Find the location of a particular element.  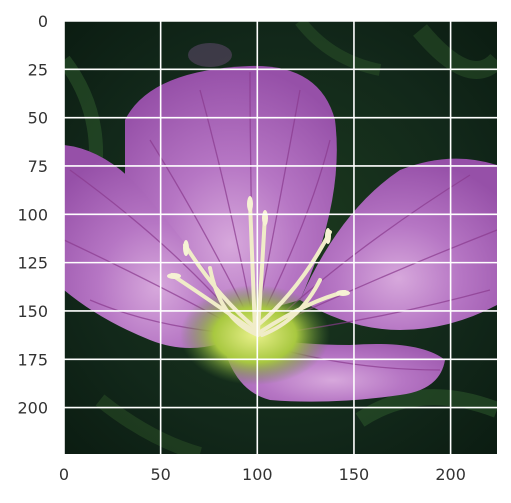

y-tick-label: 50 is located at coordinates (38, 118).